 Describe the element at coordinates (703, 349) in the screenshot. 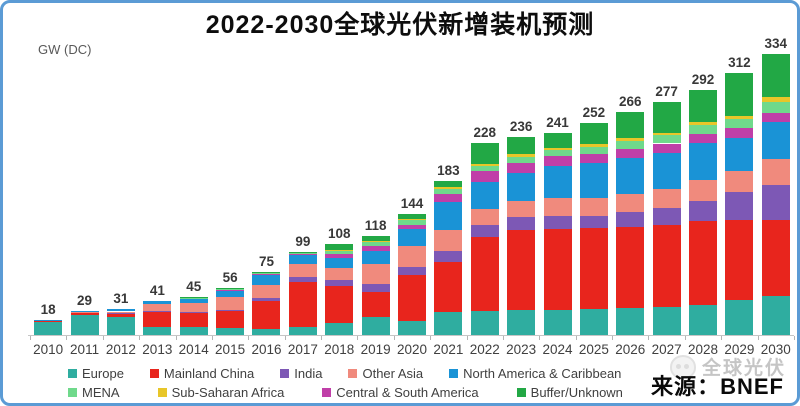

I see `year-label: 2028` at that location.